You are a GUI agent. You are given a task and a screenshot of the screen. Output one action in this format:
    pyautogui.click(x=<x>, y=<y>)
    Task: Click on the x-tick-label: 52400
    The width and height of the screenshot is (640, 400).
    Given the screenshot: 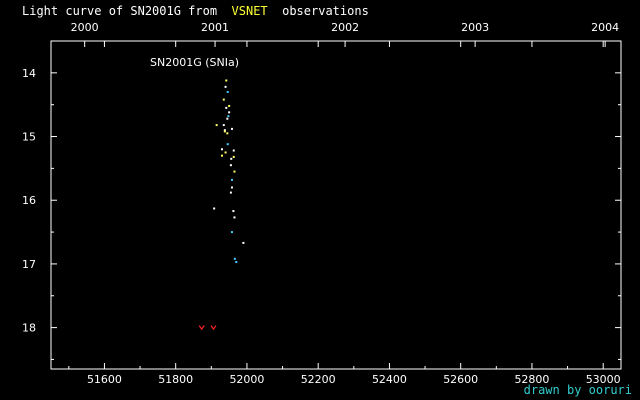 What is the action you would take?
    pyautogui.click(x=389, y=379)
    